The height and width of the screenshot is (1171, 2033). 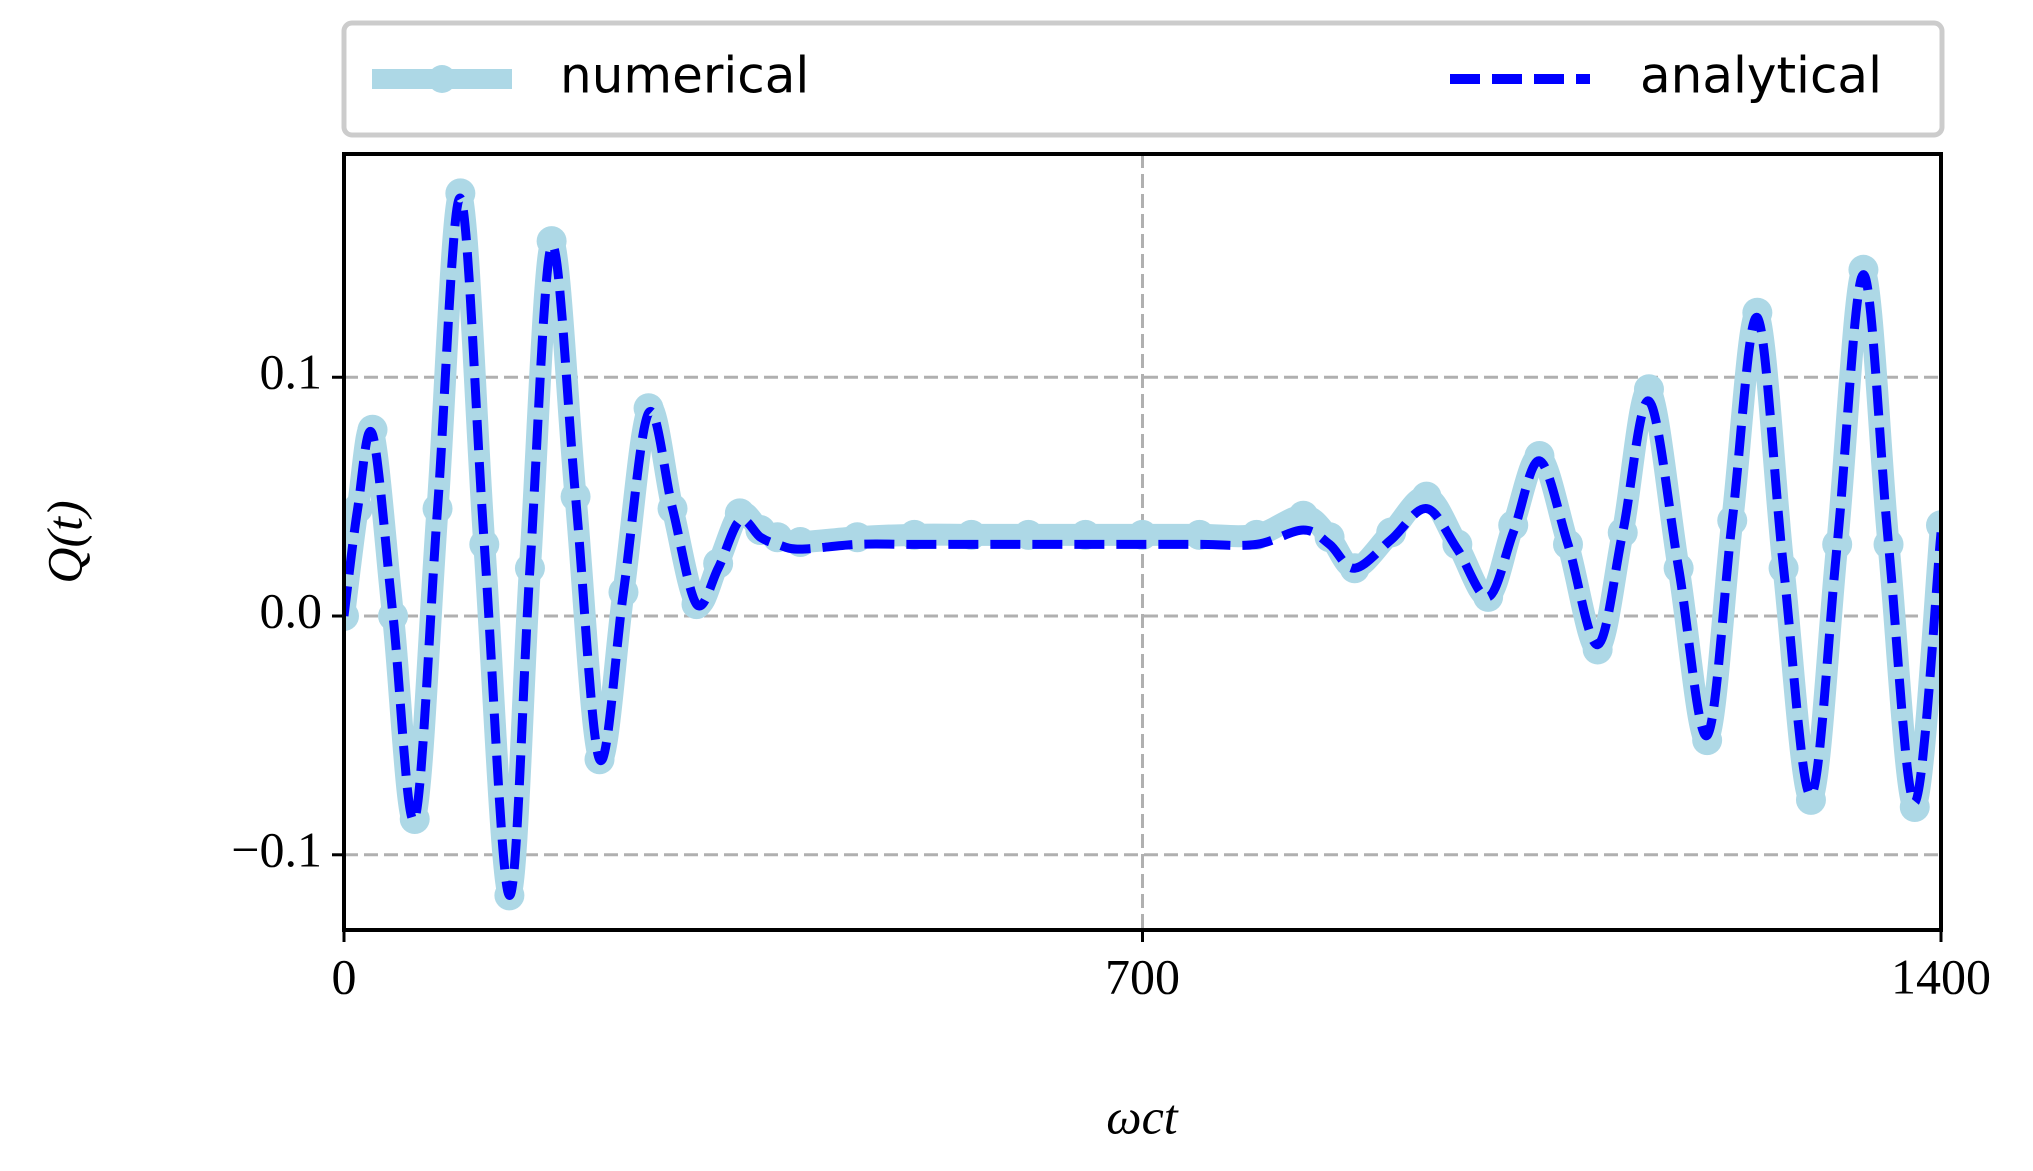 I want to click on y-tick-label: 0.1, so click(x=291, y=372).